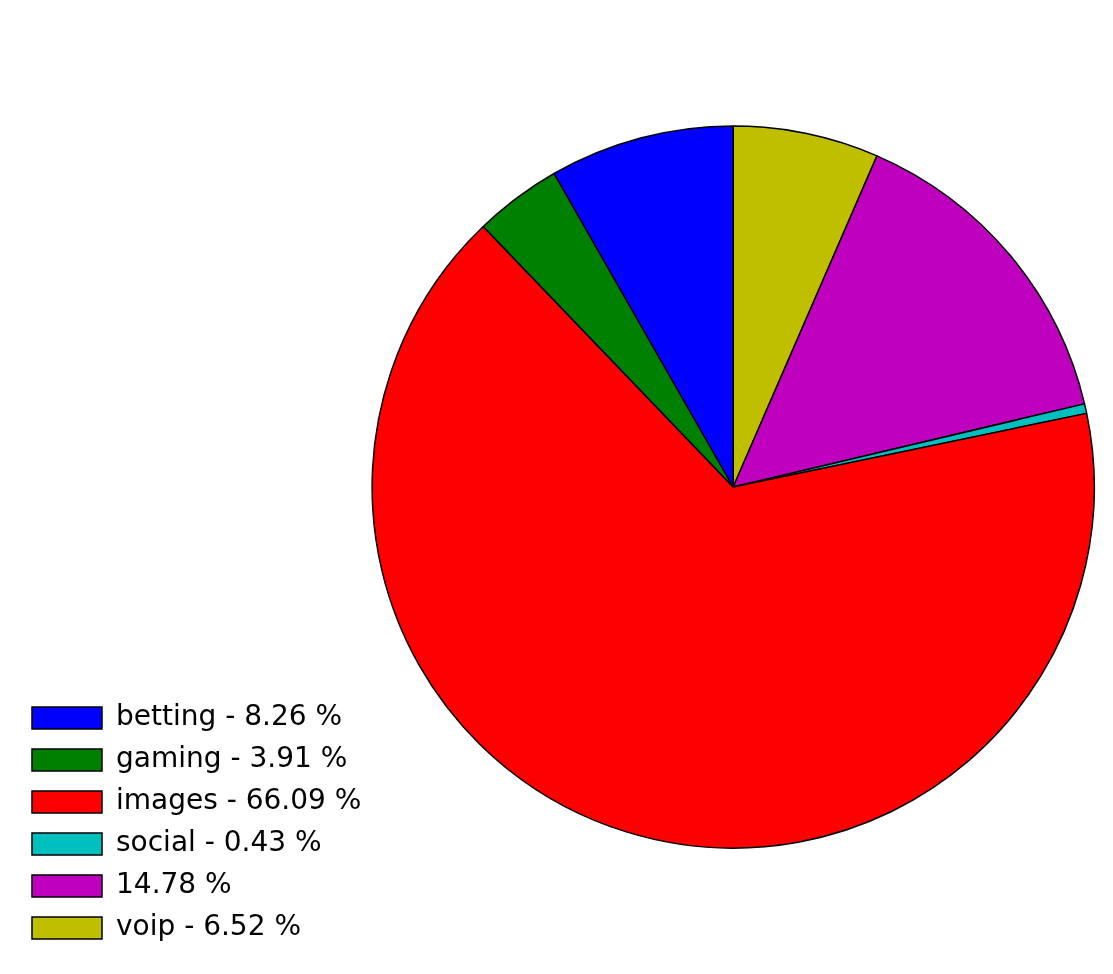 The image size is (1113, 974). I want to click on legend-label: betting - 8.26 %, so click(229, 716).